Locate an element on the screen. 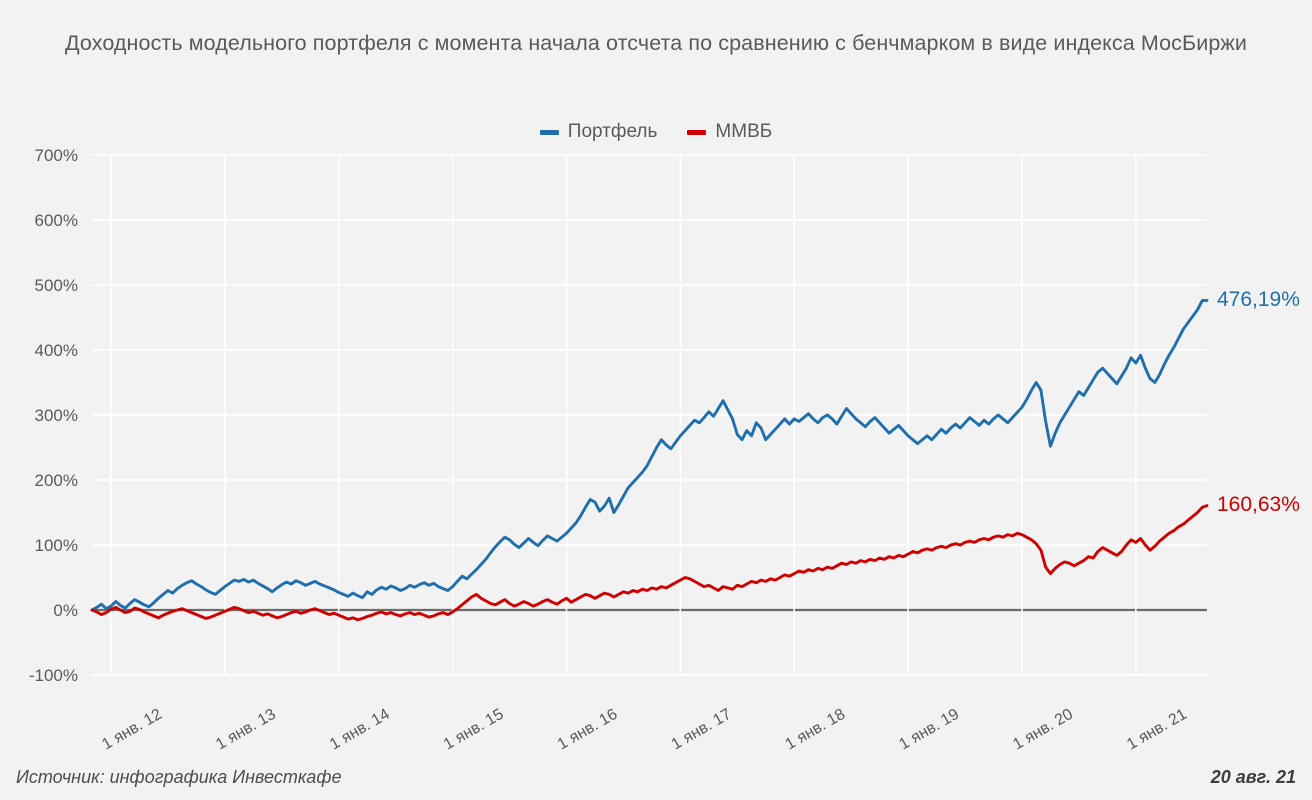 This screenshot has height=800, width=1312. y-axis-tick-label: -100% is located at coordinates (53, 675).